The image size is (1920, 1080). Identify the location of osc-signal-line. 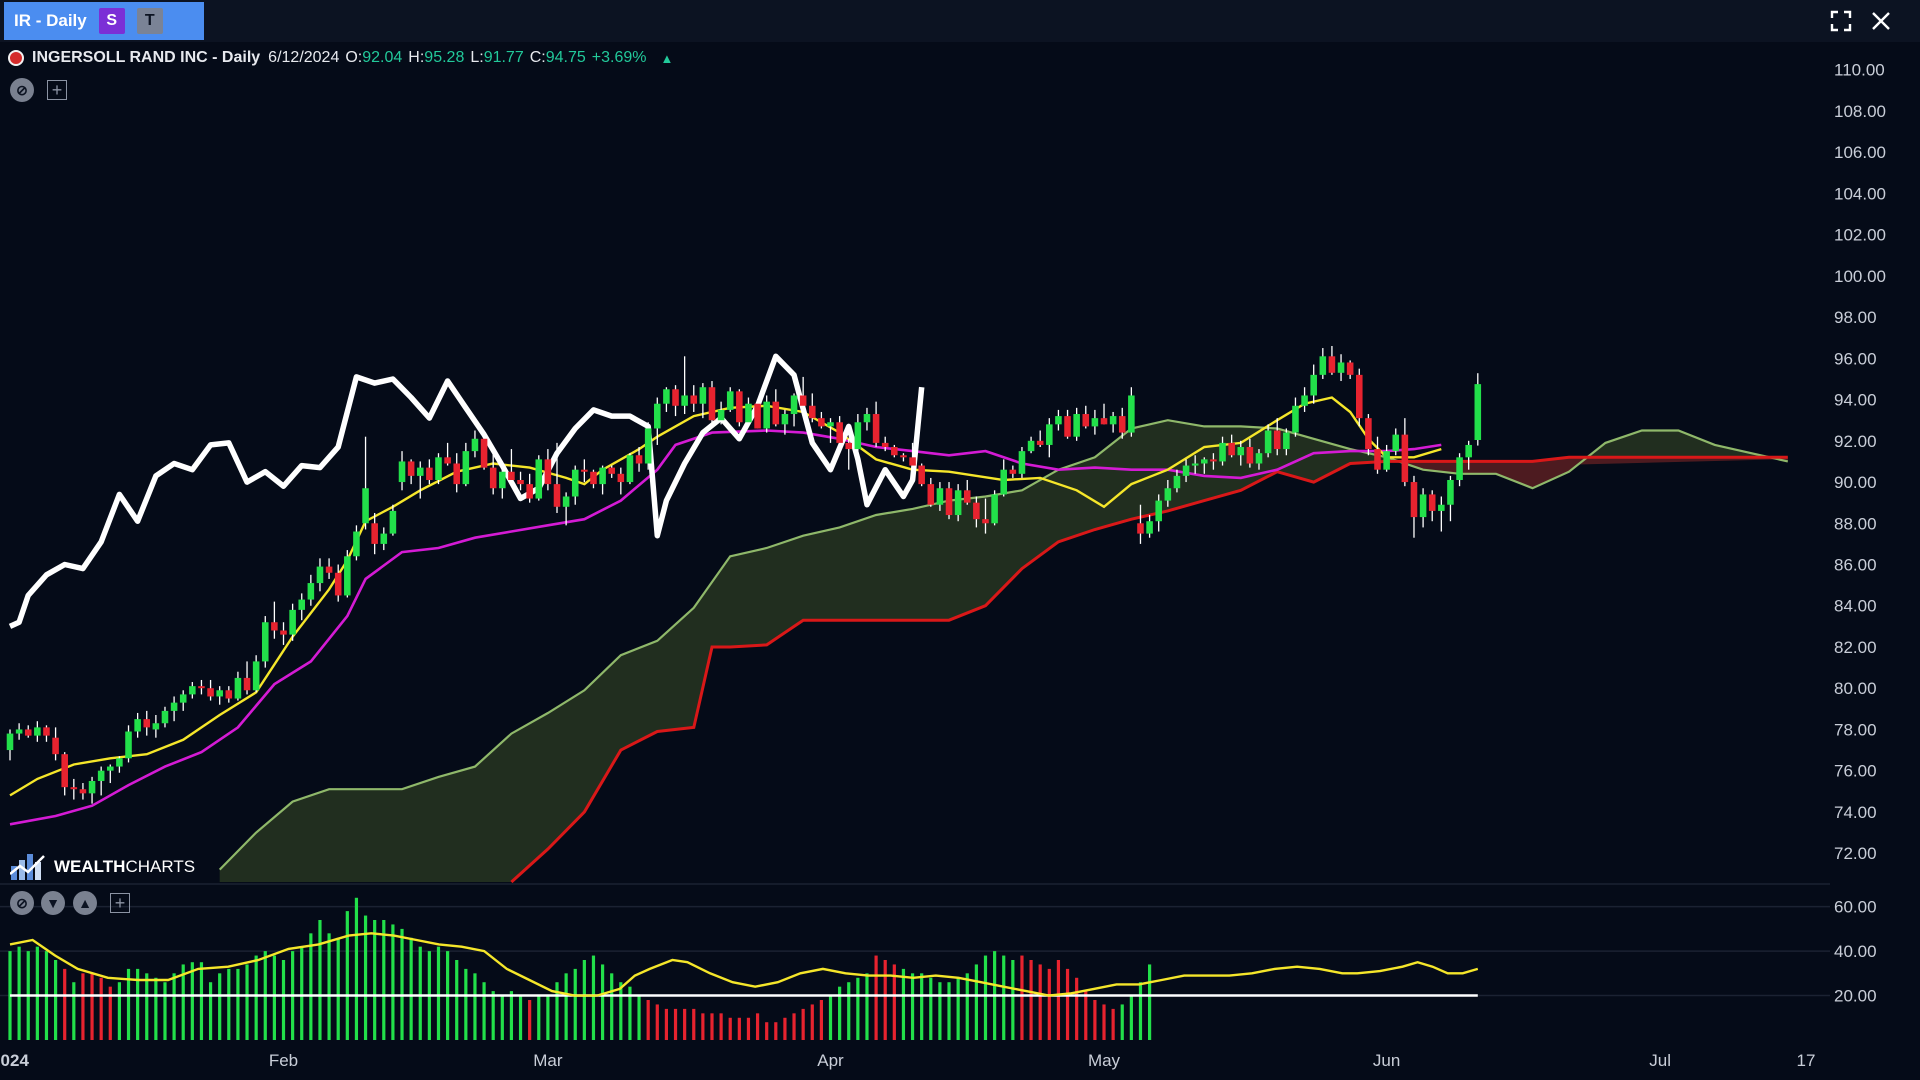
(744, 964).